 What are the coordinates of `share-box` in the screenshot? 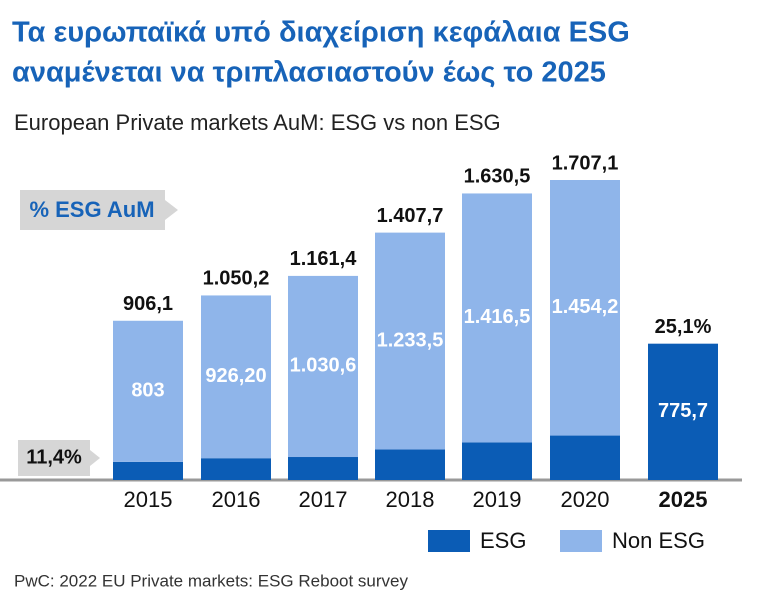 It's located at (59, 458).